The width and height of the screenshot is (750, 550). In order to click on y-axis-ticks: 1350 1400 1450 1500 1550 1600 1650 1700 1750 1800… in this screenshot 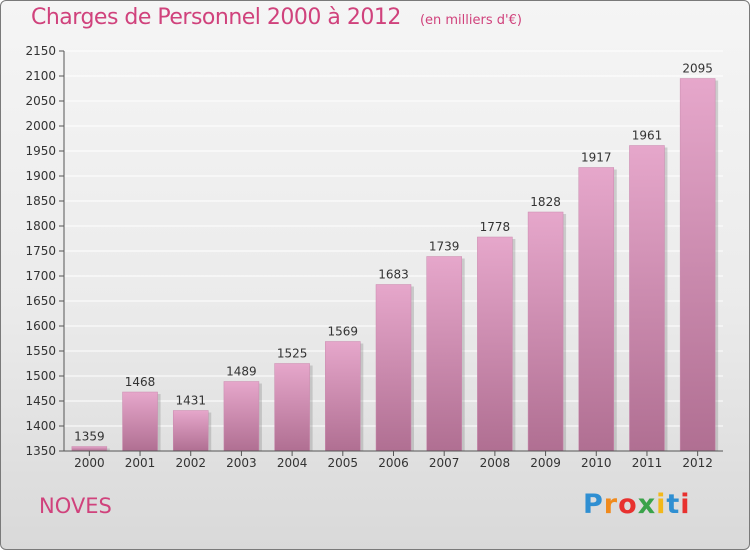, I will do `click(45, 251)`.